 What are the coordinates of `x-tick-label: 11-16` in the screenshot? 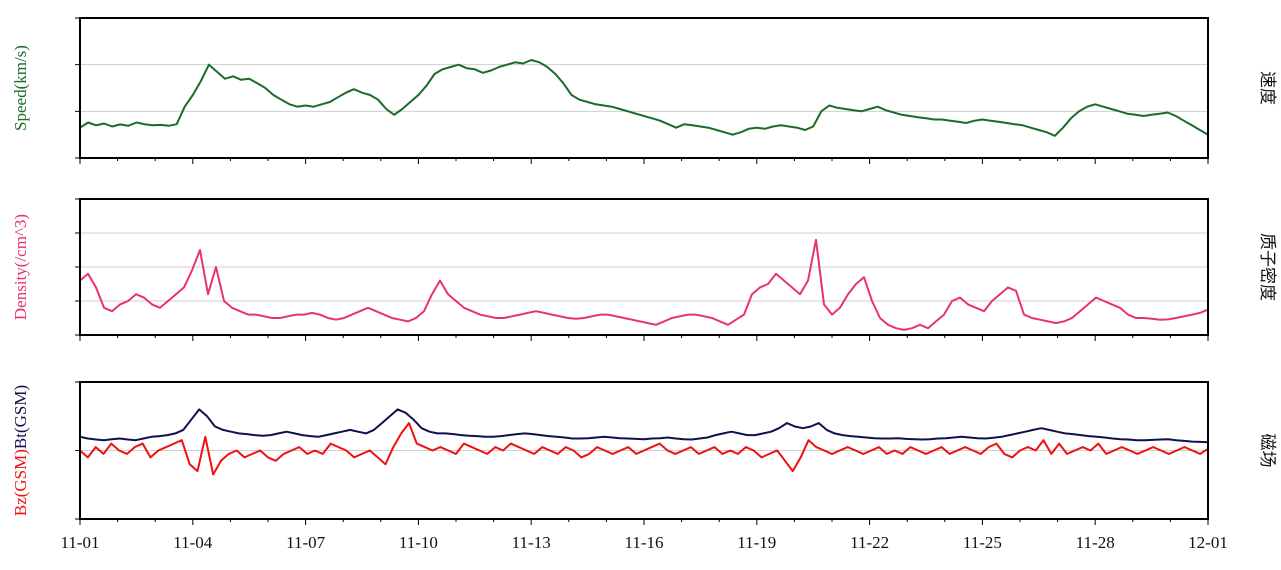 It's located at (643, 542).